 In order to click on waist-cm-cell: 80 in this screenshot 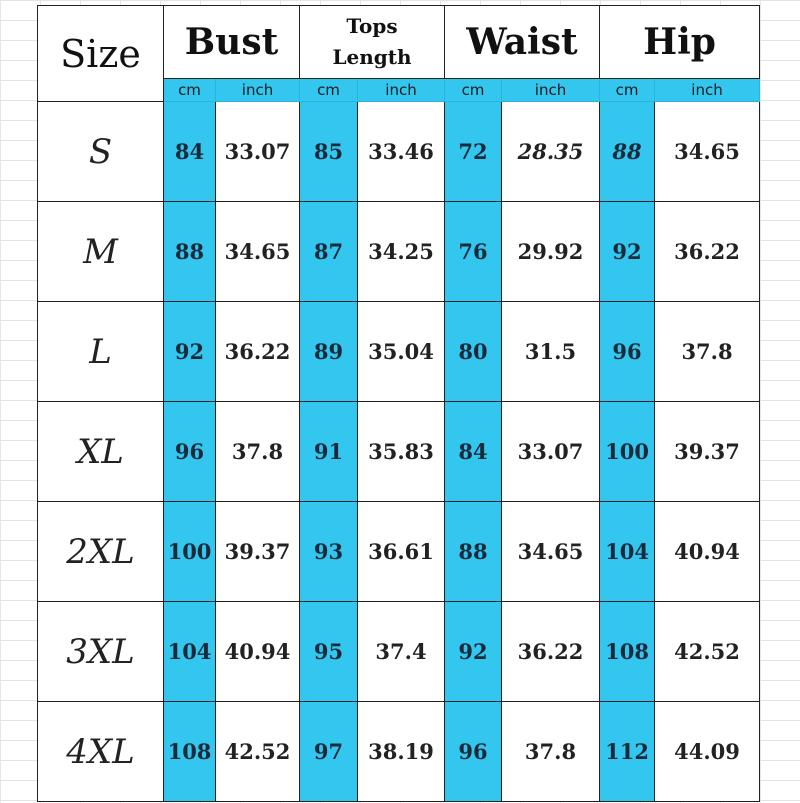, I will do `click(473, 351)`.